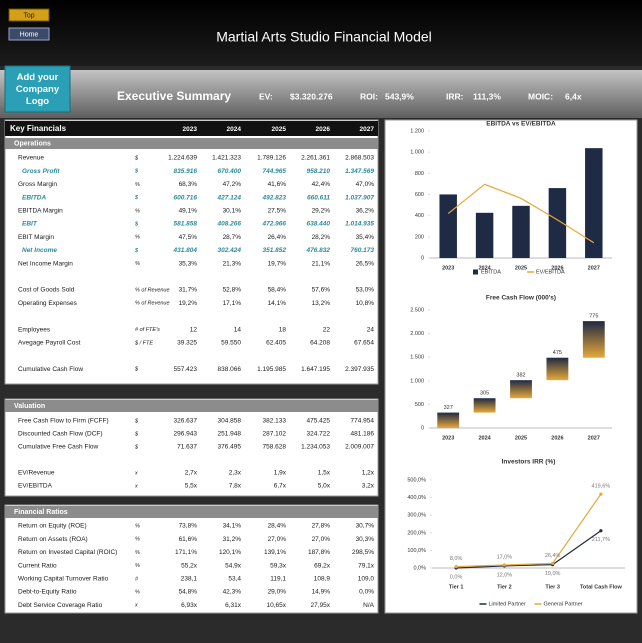  Describe the element at coordinates (367, 129) in the screenshot. I see `year-header: 2027` at that location.